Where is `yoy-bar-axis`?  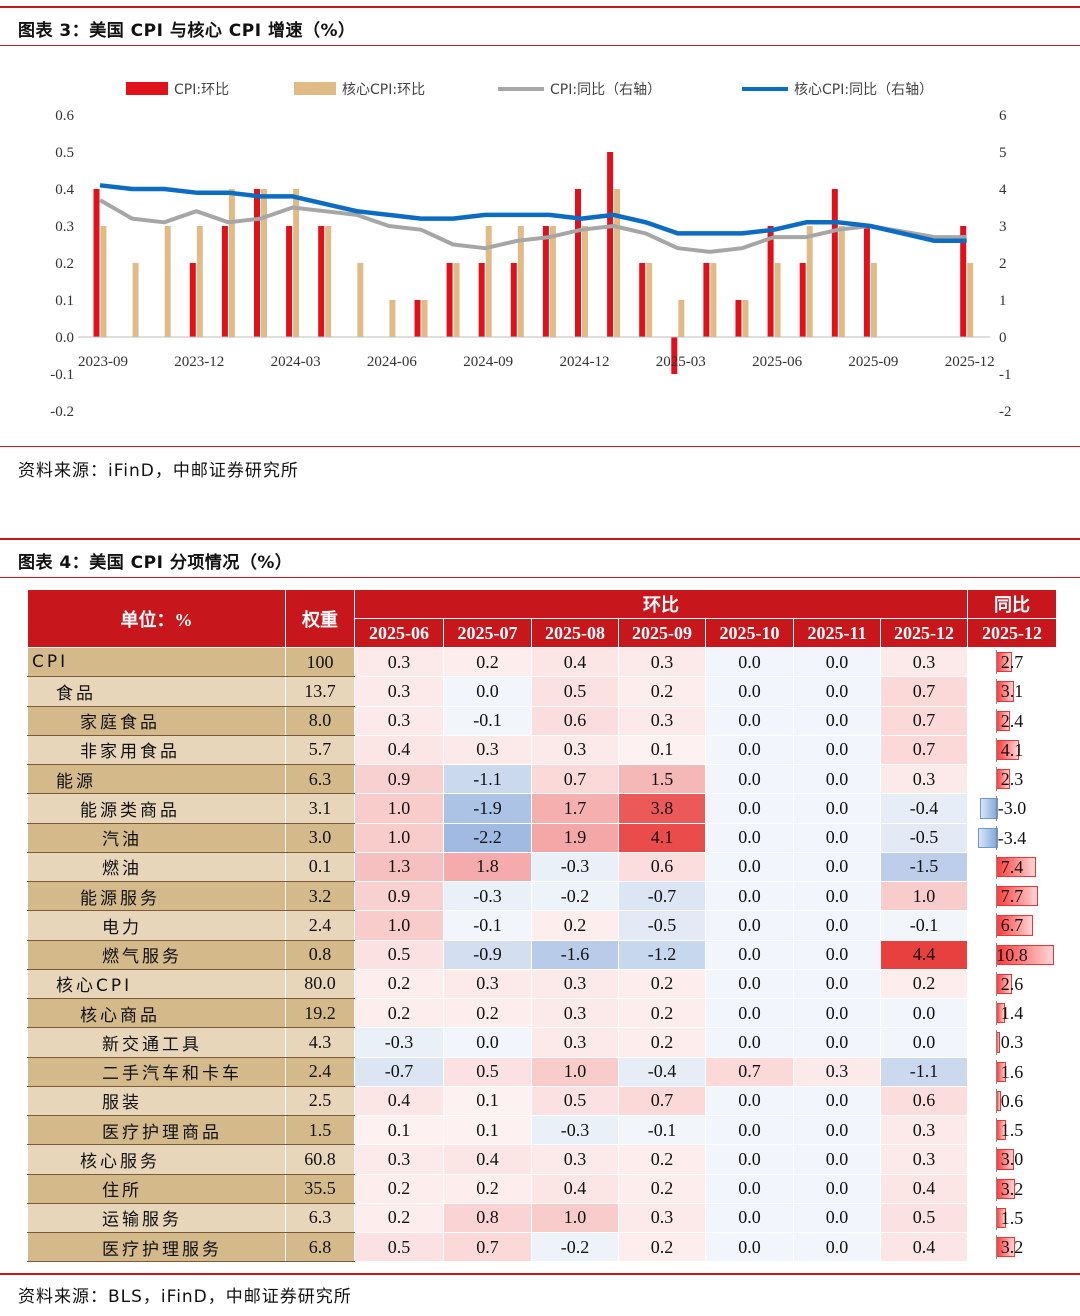
yoy-bar-axis is located at coordinates (997, 954).